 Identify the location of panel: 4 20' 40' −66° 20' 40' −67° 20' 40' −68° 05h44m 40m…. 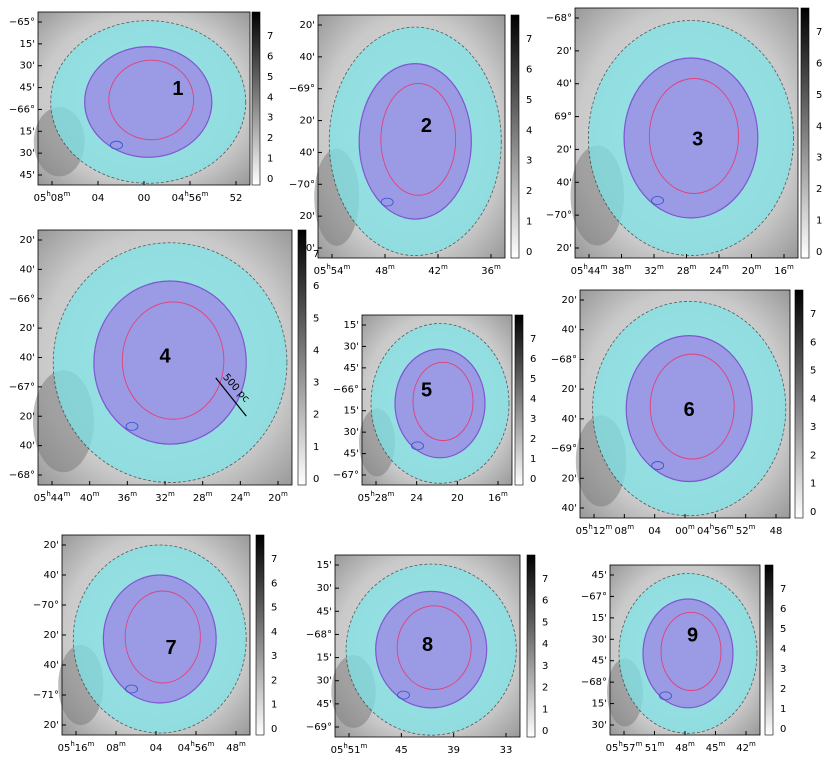
(164, 366).